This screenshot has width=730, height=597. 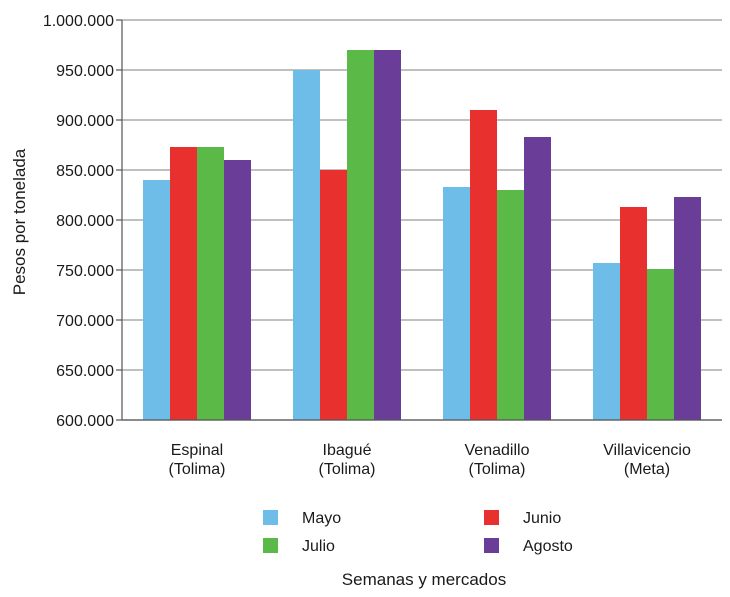 I want to click on x-tick-label: Villavicencio, so click(x=647, y=450).